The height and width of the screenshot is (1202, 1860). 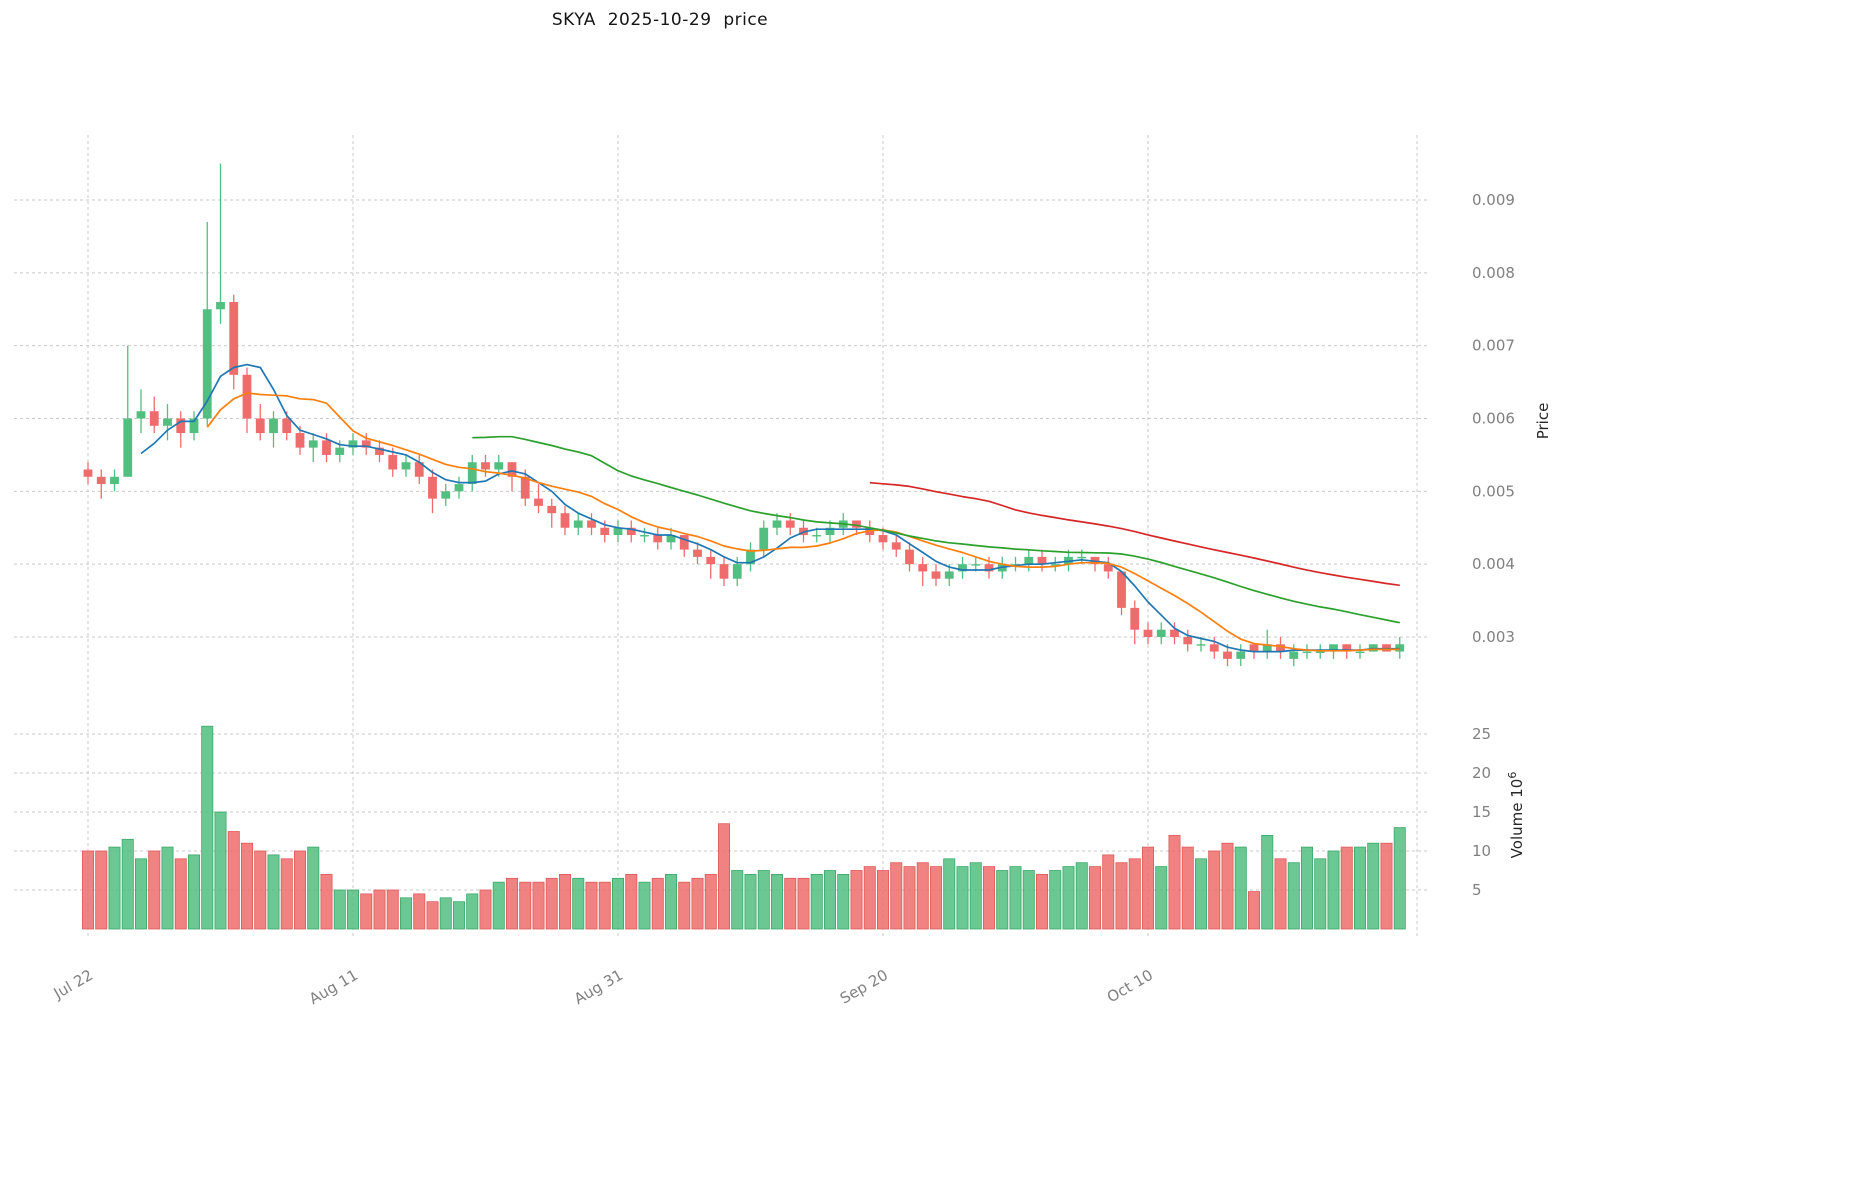 I want to click on price-tick-label: 0.008, so click(x=1493, y=273).